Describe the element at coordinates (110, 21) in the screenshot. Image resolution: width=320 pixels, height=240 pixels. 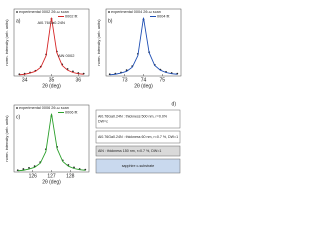
I see `panel-label: b)` at that location.